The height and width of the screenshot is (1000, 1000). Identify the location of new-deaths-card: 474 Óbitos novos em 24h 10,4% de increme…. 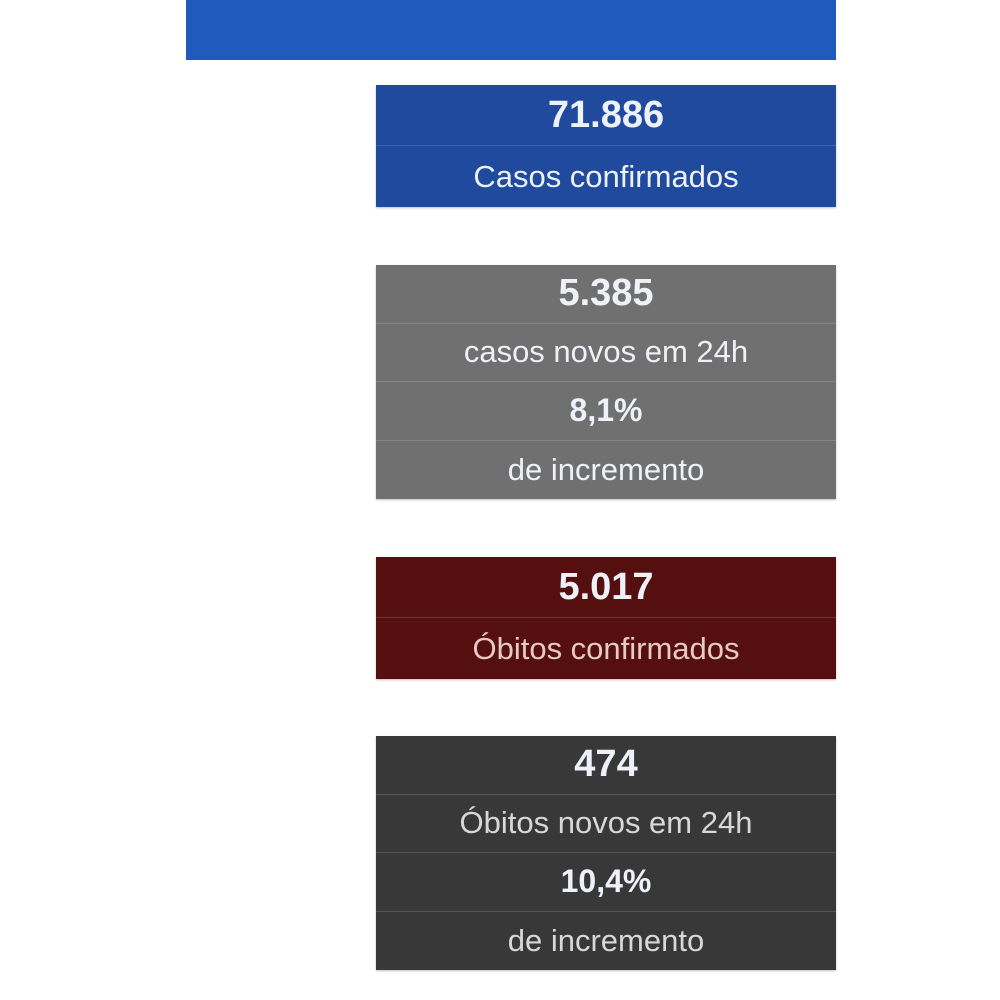
(606, 853).